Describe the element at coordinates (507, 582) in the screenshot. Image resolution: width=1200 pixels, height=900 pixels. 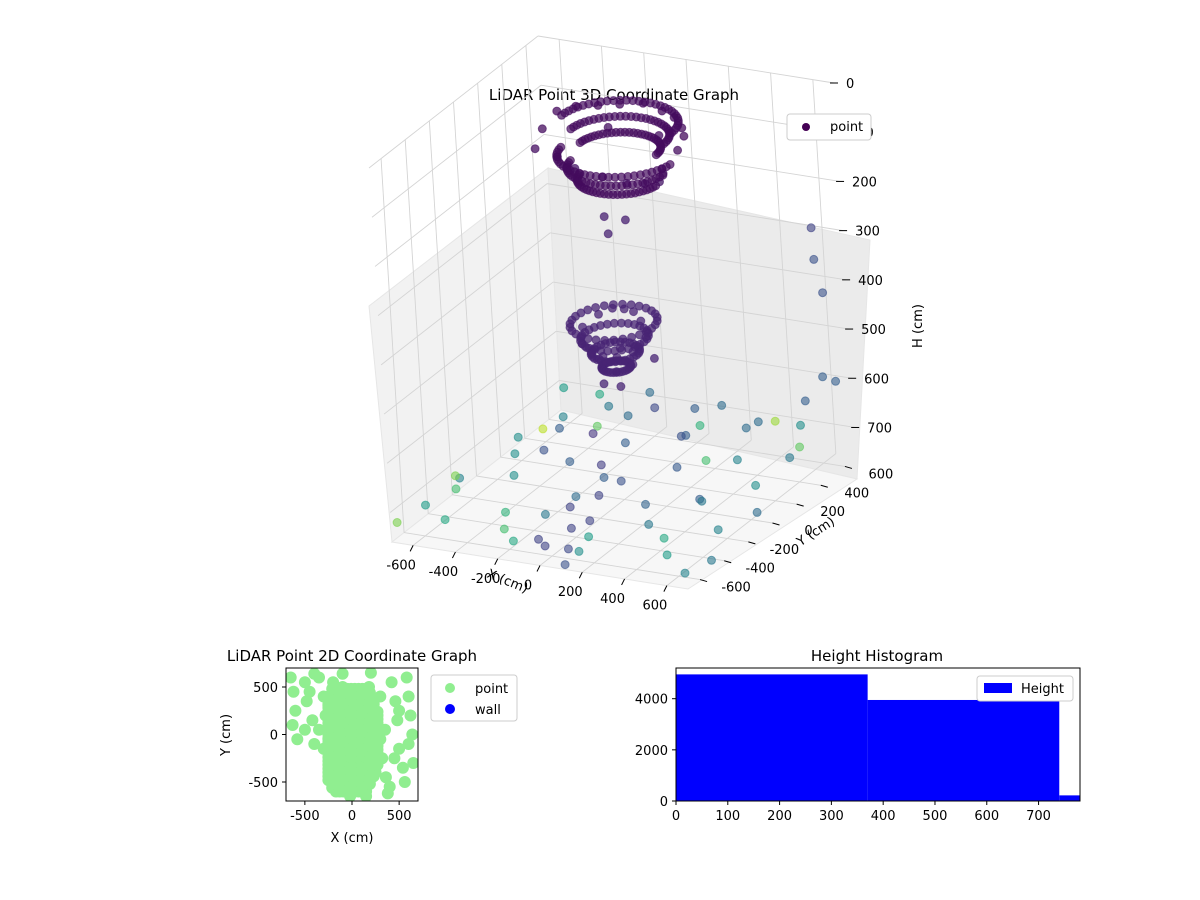
I see `x-axis-label-3d: X (cm)` at that location.